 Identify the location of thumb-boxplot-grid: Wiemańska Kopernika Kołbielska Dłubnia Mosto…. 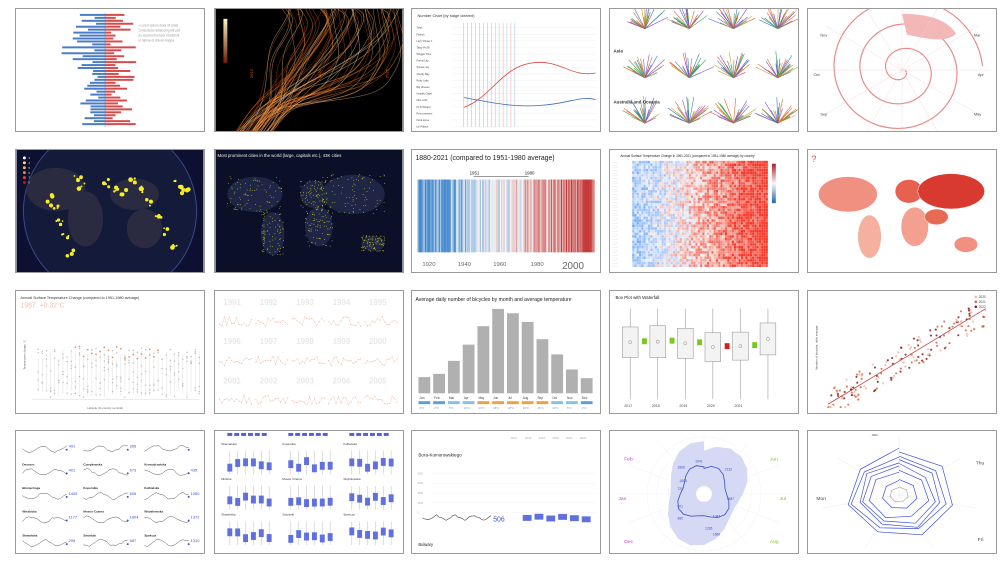
(309, 492).